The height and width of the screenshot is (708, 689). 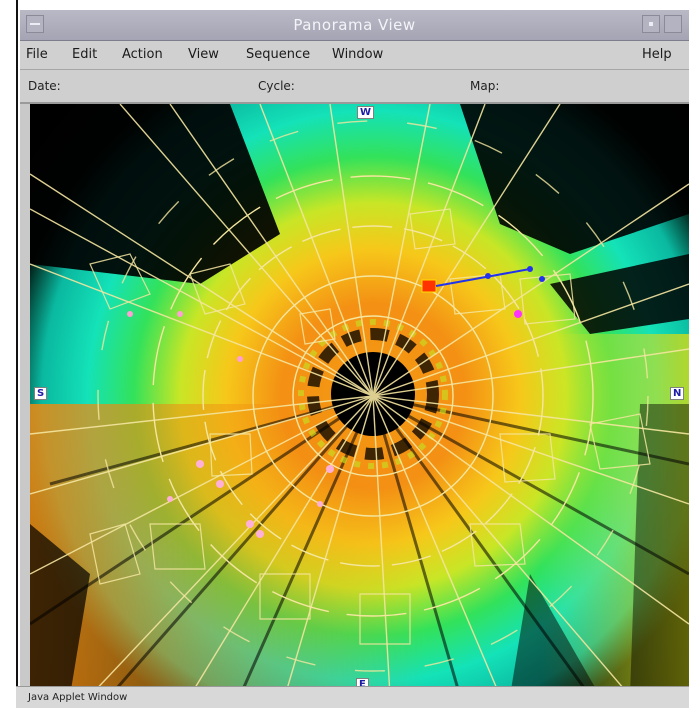 I want to click on status-bar: Java Applet Window, so click(x=352, y=697).